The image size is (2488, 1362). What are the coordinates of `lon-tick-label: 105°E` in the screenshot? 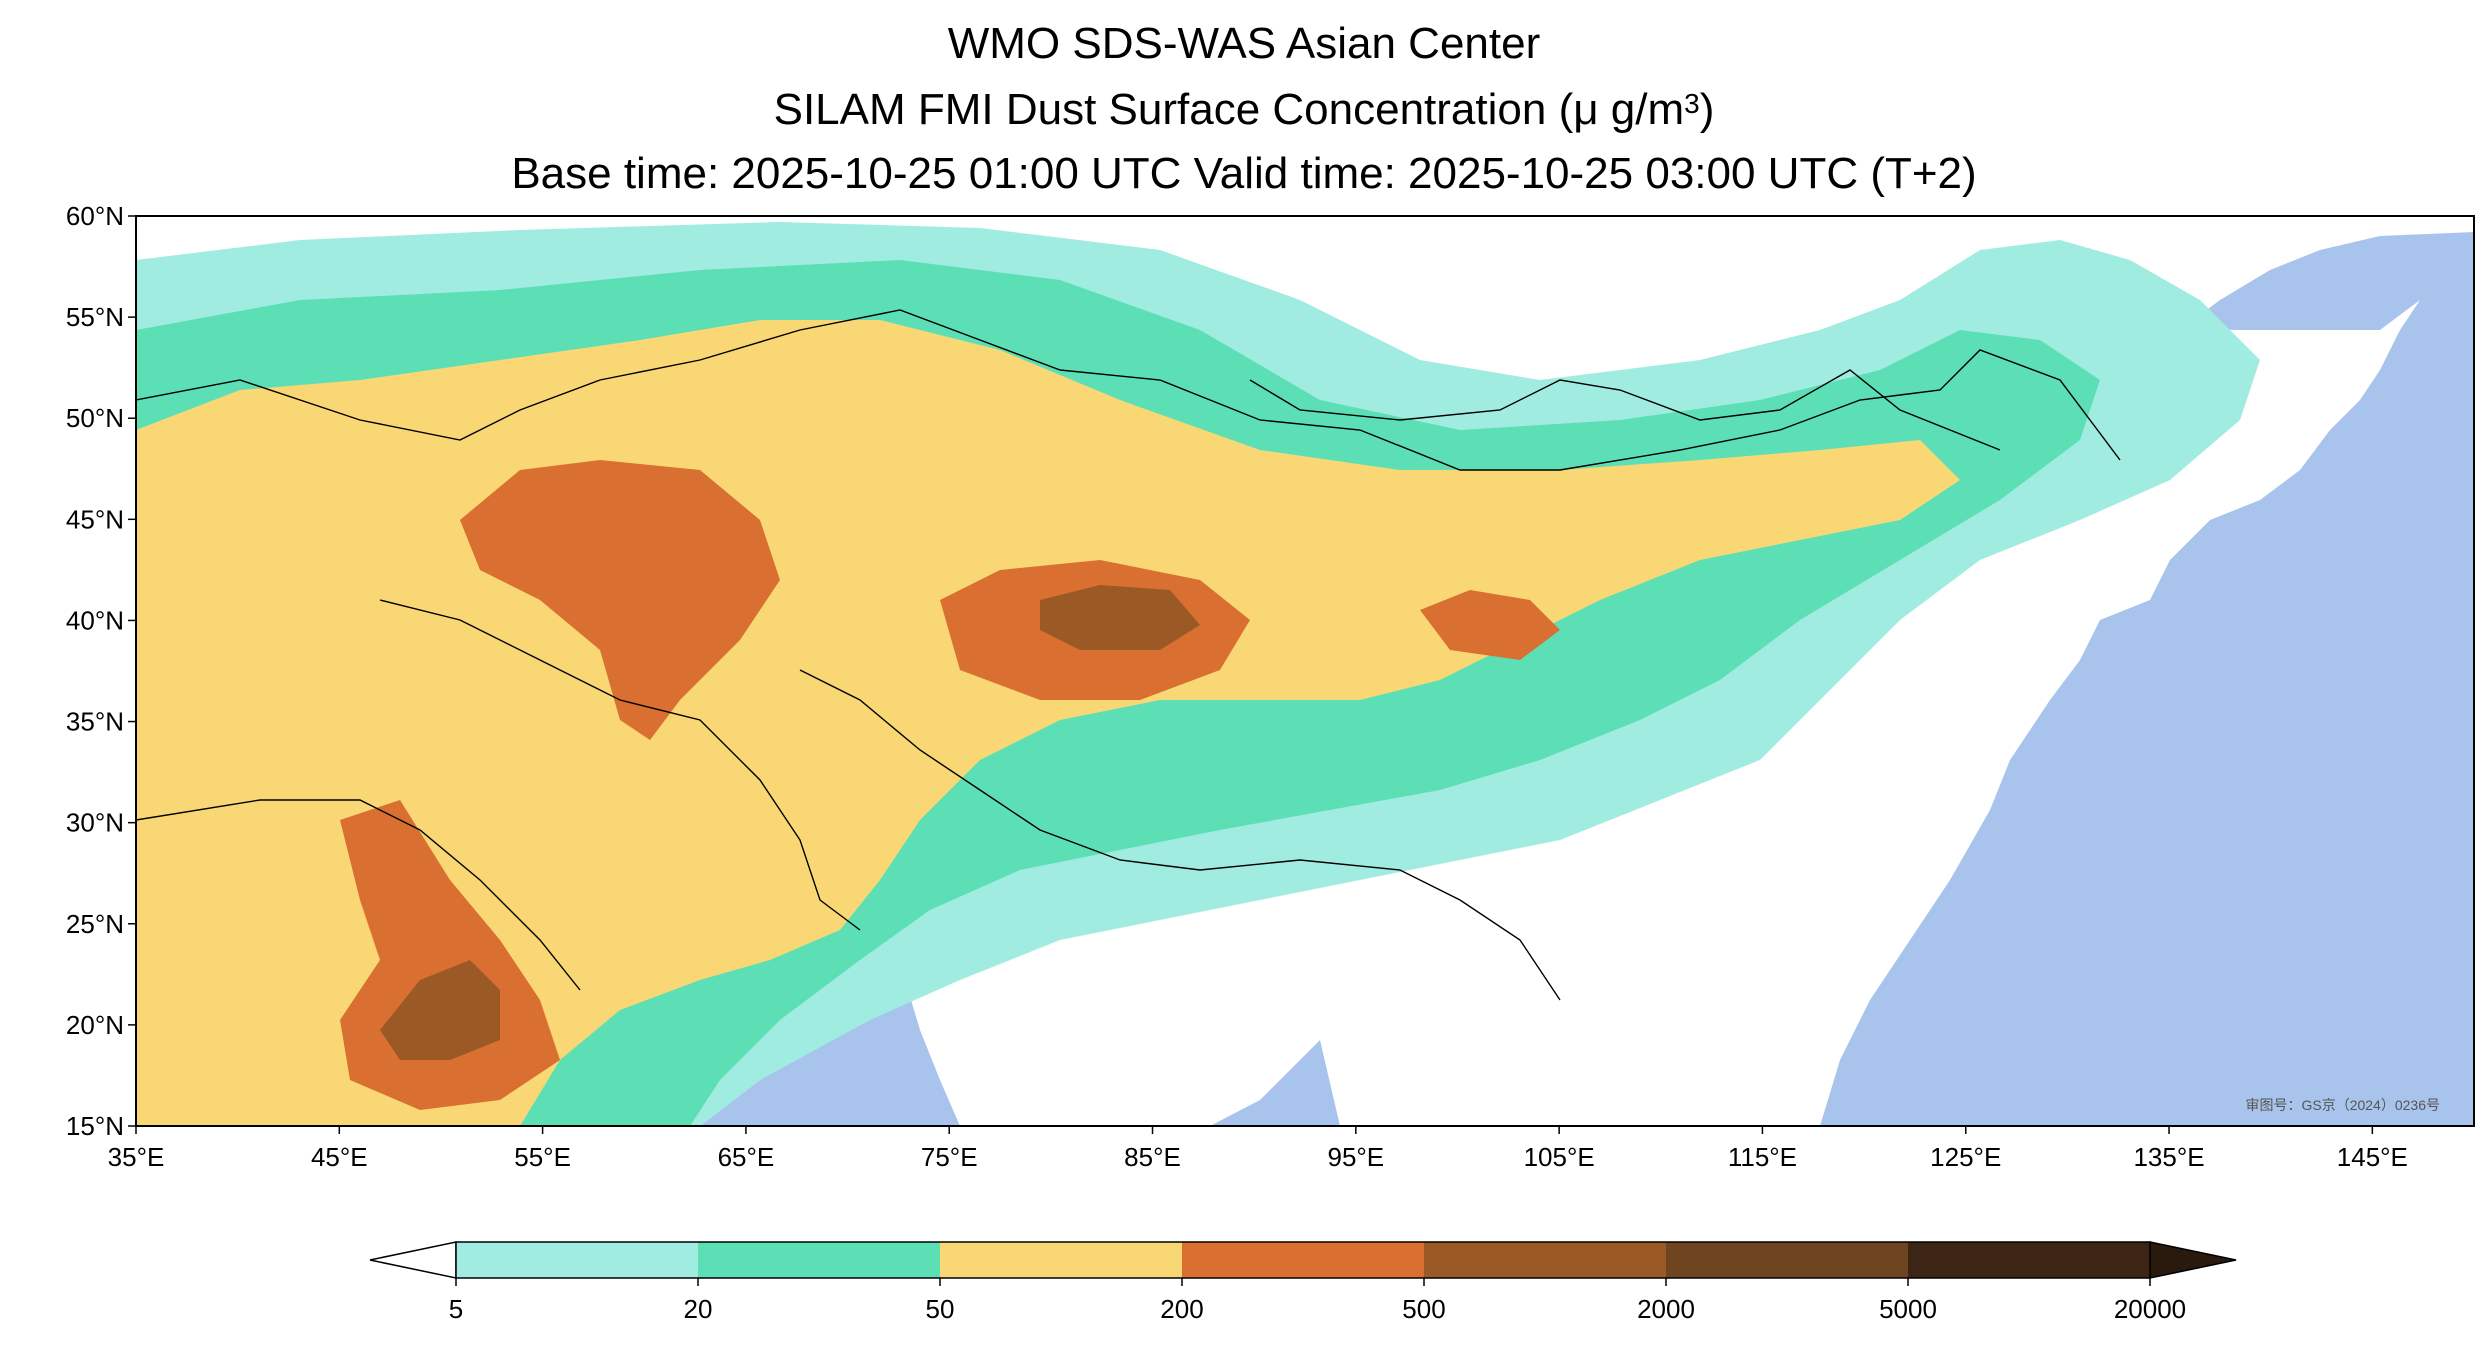 It's located at (1559, 1157).